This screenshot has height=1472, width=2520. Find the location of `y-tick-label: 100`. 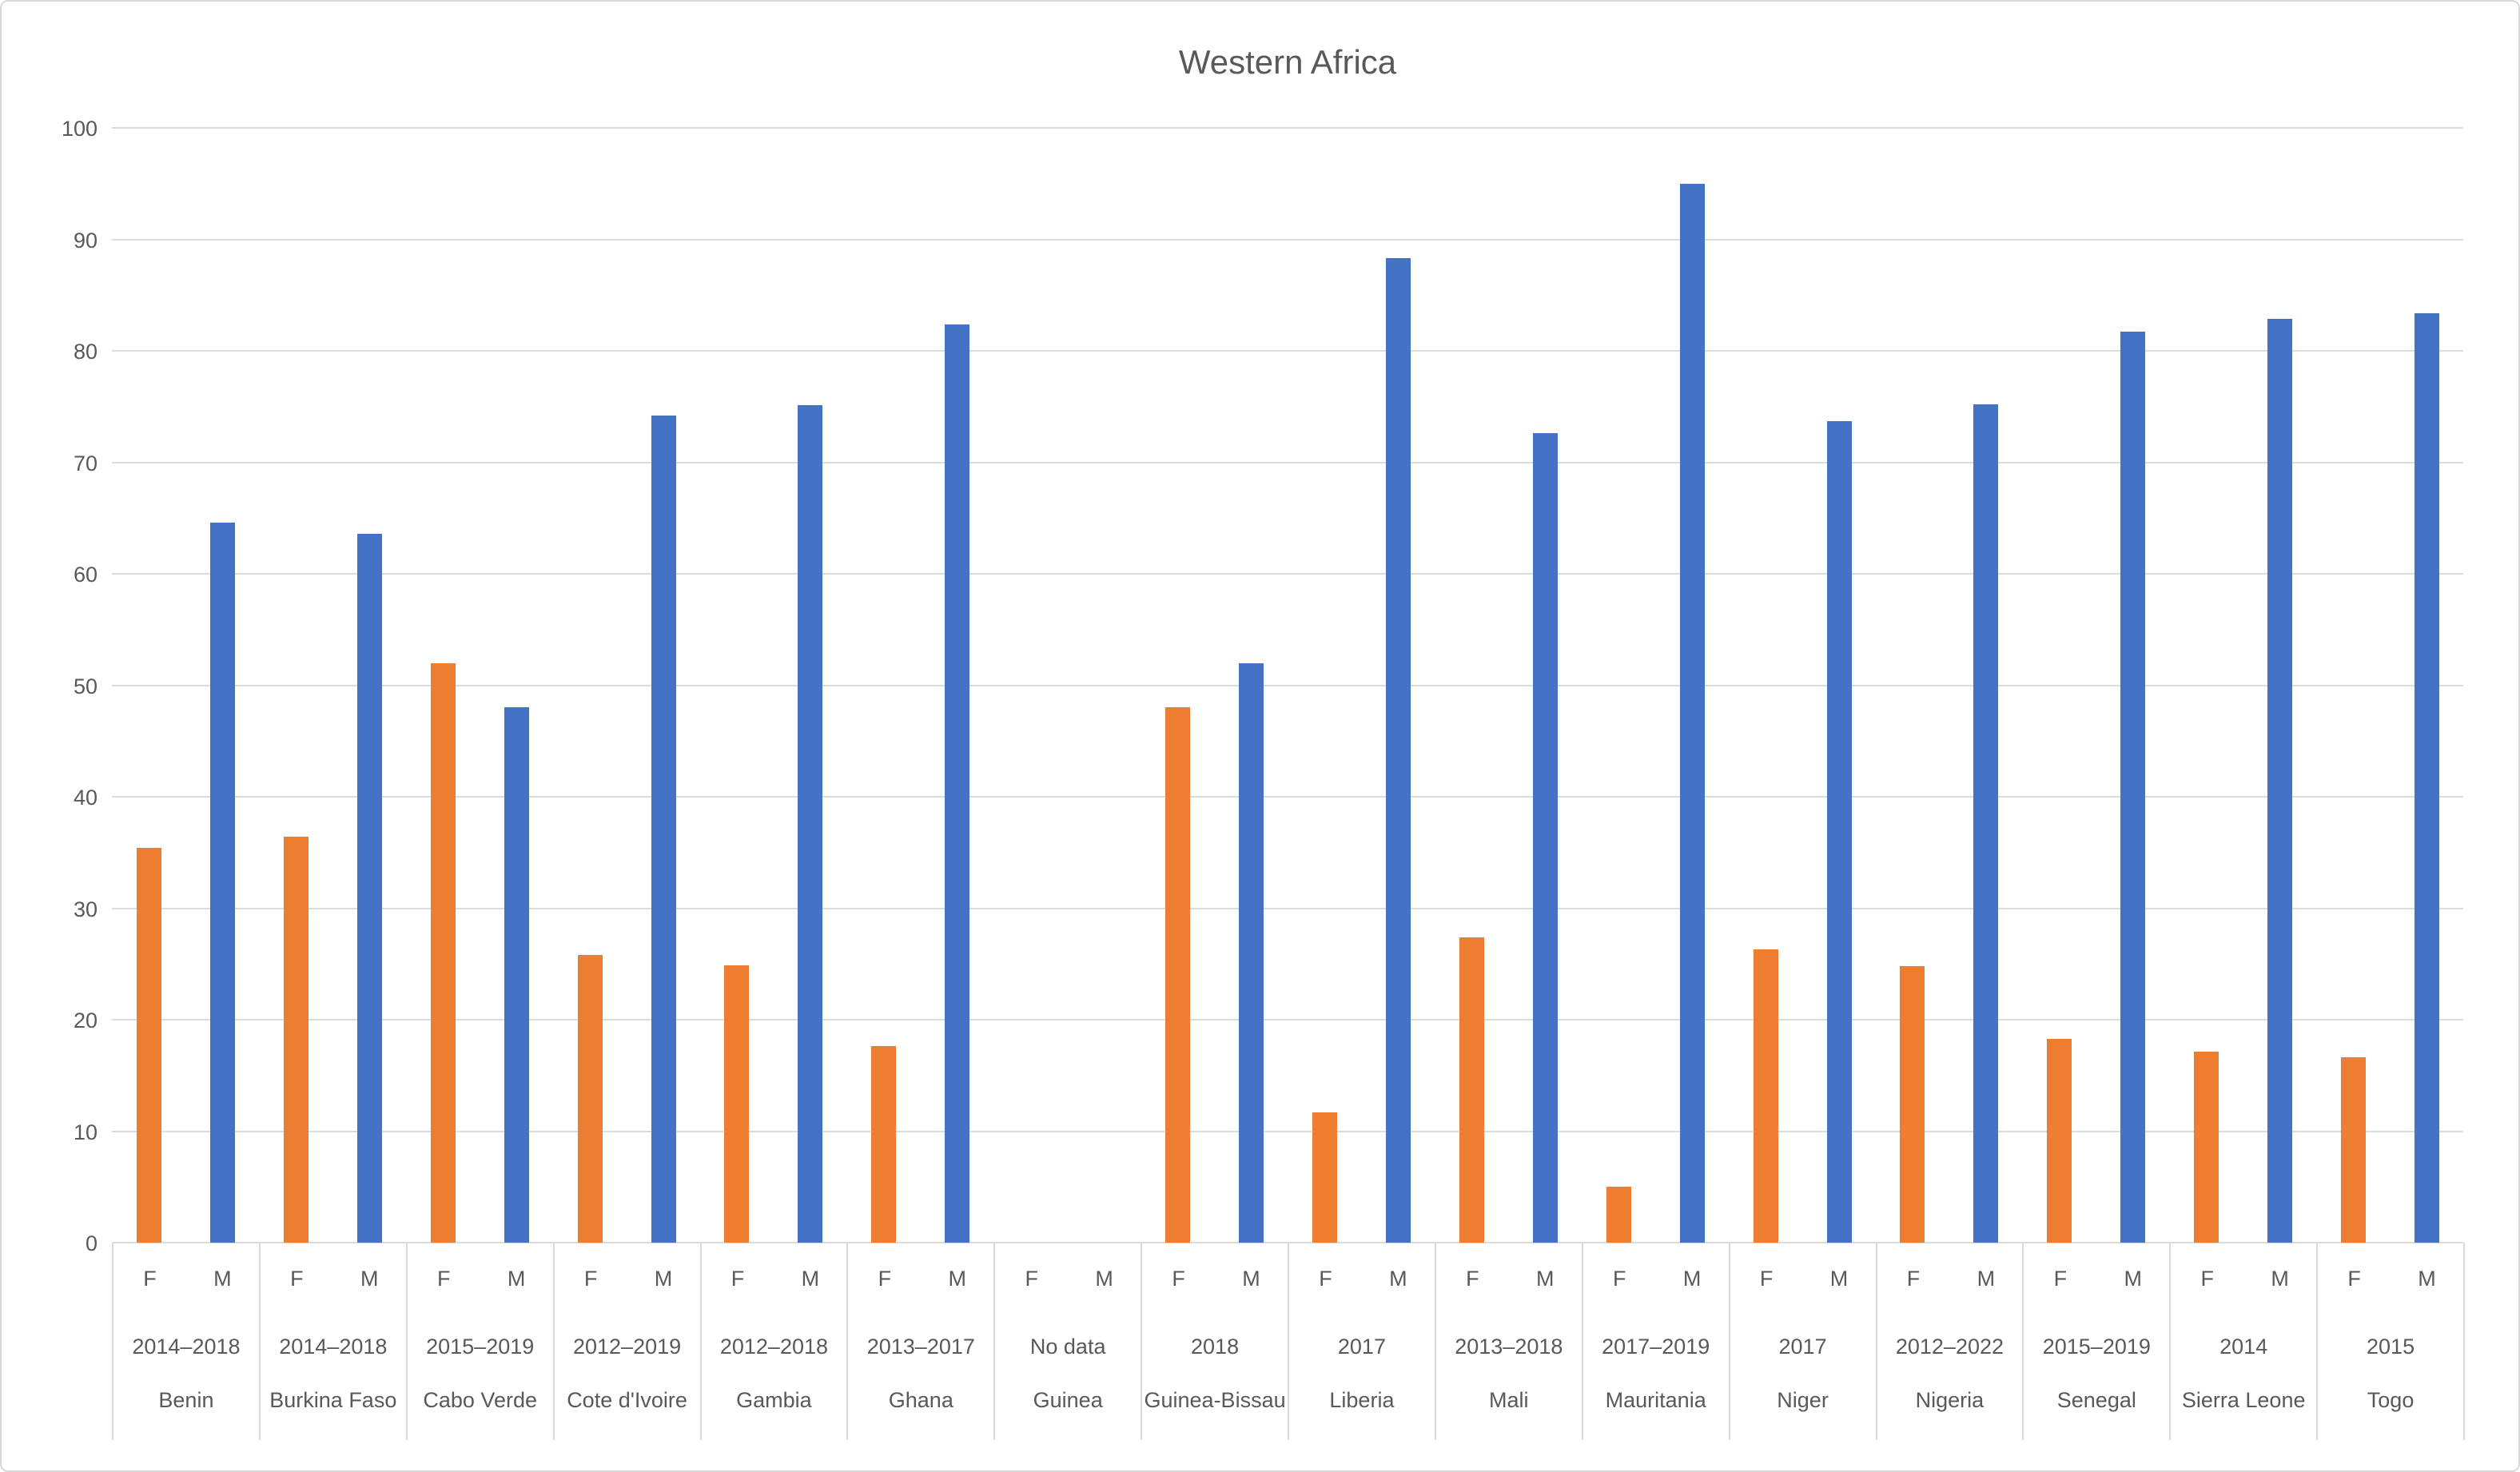

y-tick-label: 100 is located at coordinates (79, 129).